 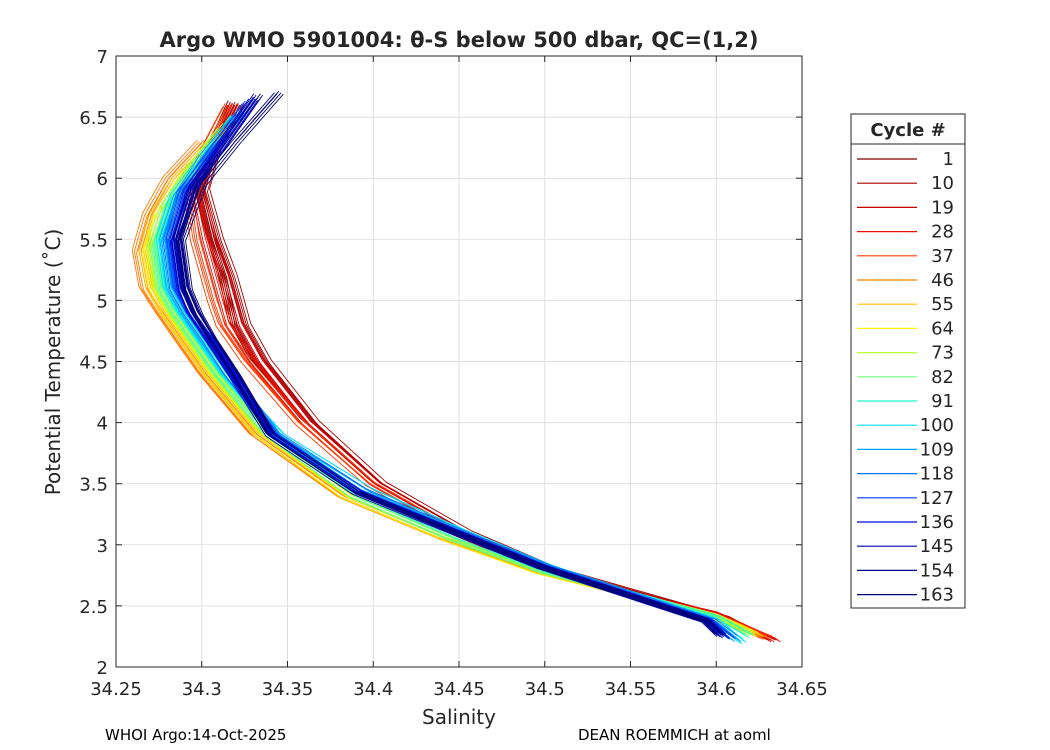 What do you see at coordinates (937, 546) in the screenshot?
I see `legend-label: 145` at bounding box center [937, 546].